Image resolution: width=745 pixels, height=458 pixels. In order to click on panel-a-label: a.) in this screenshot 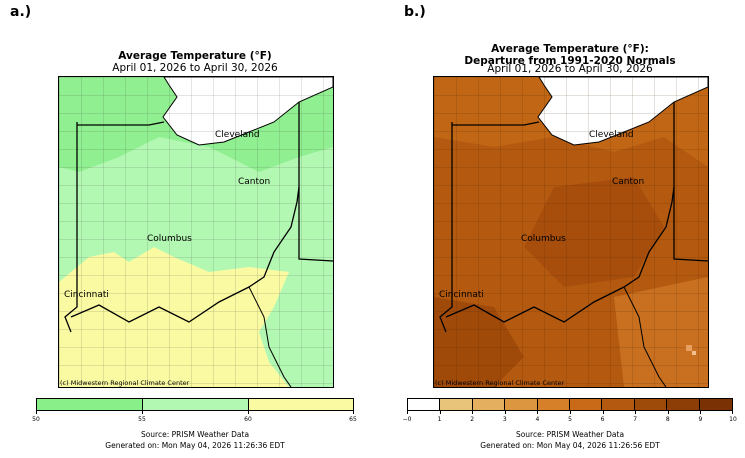, I will do `click(21, 12)`.